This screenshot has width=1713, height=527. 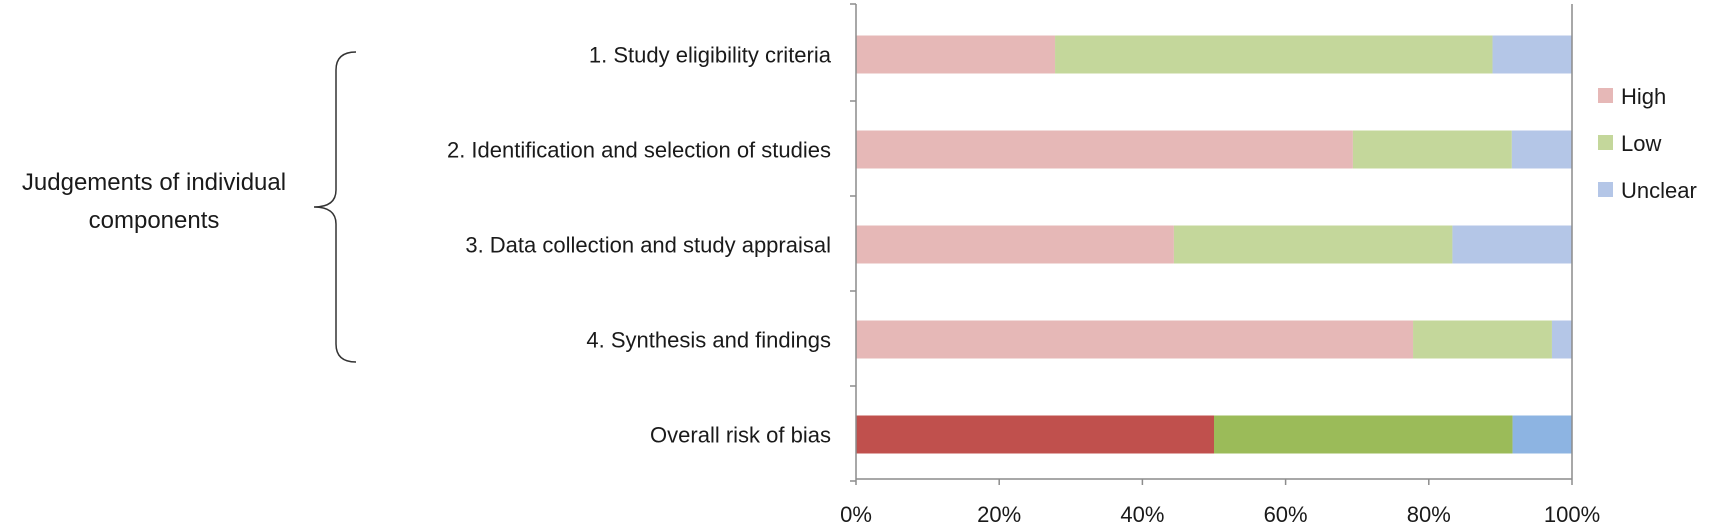 What do you see at coordinates (856, 514) in the screenshot?
I see `x-tick-label: 0%` at bounding box center [856, 514].